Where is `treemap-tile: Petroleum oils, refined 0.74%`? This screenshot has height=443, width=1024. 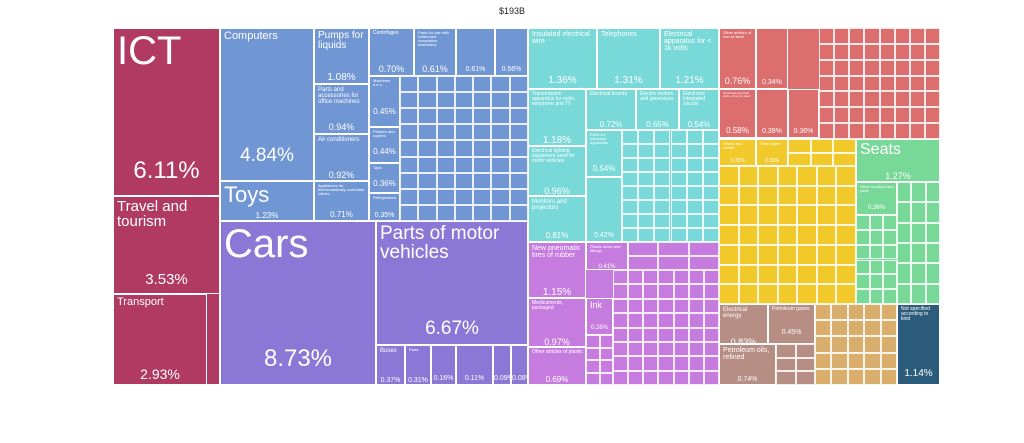 treemap-tile: Petroleum oils, refined 0.74% is located at coordinates (747, 364).